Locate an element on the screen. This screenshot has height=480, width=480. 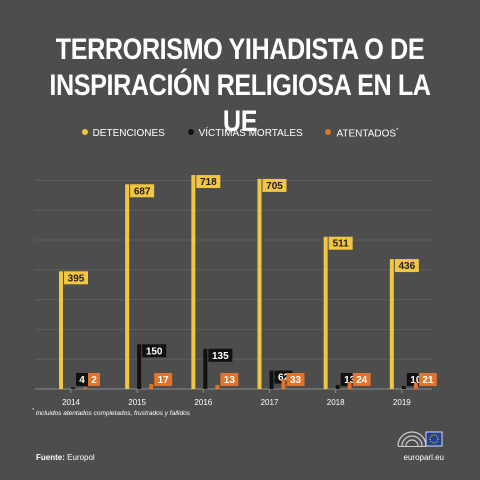
data-label-detenciones: 718 is located at coordinates (208, 182).